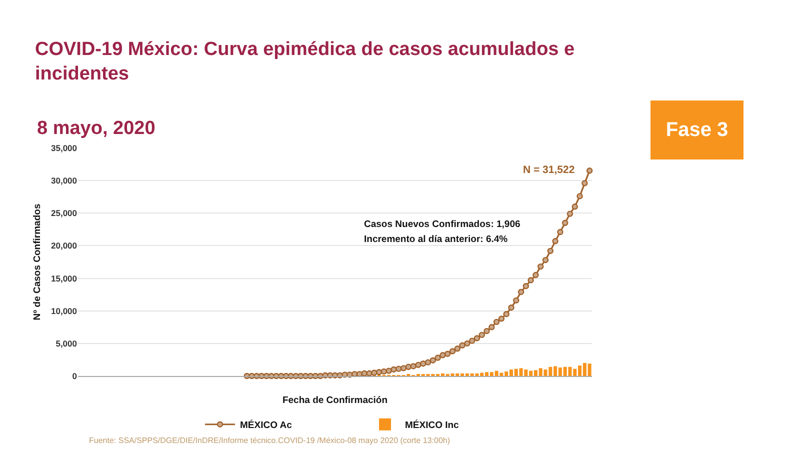  What do you see at coordinates (549, 170) in the screenshot?
I see `annotation: N = 31,522` at bounding box center [549, 170].